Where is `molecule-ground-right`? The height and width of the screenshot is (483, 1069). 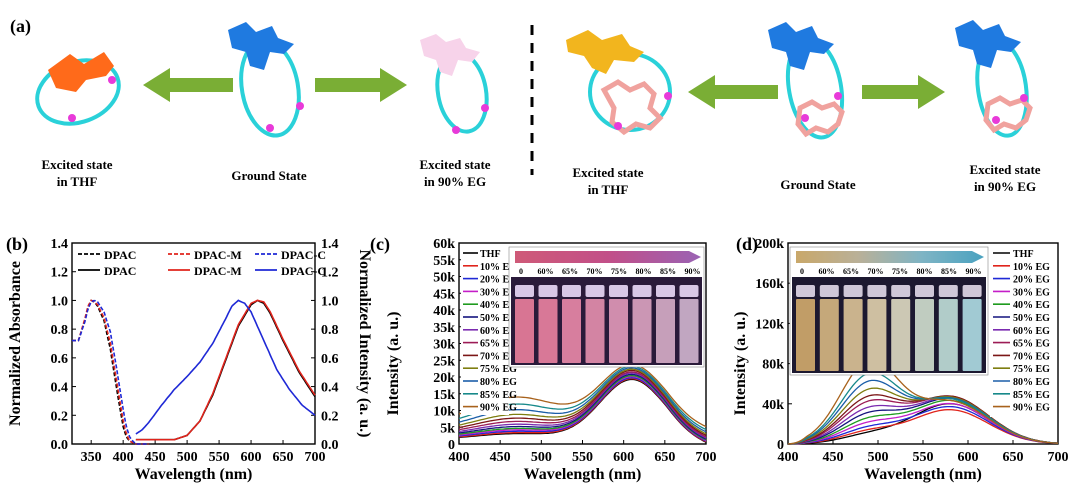
molecule-ground-right is located at coordinates (806, 81).